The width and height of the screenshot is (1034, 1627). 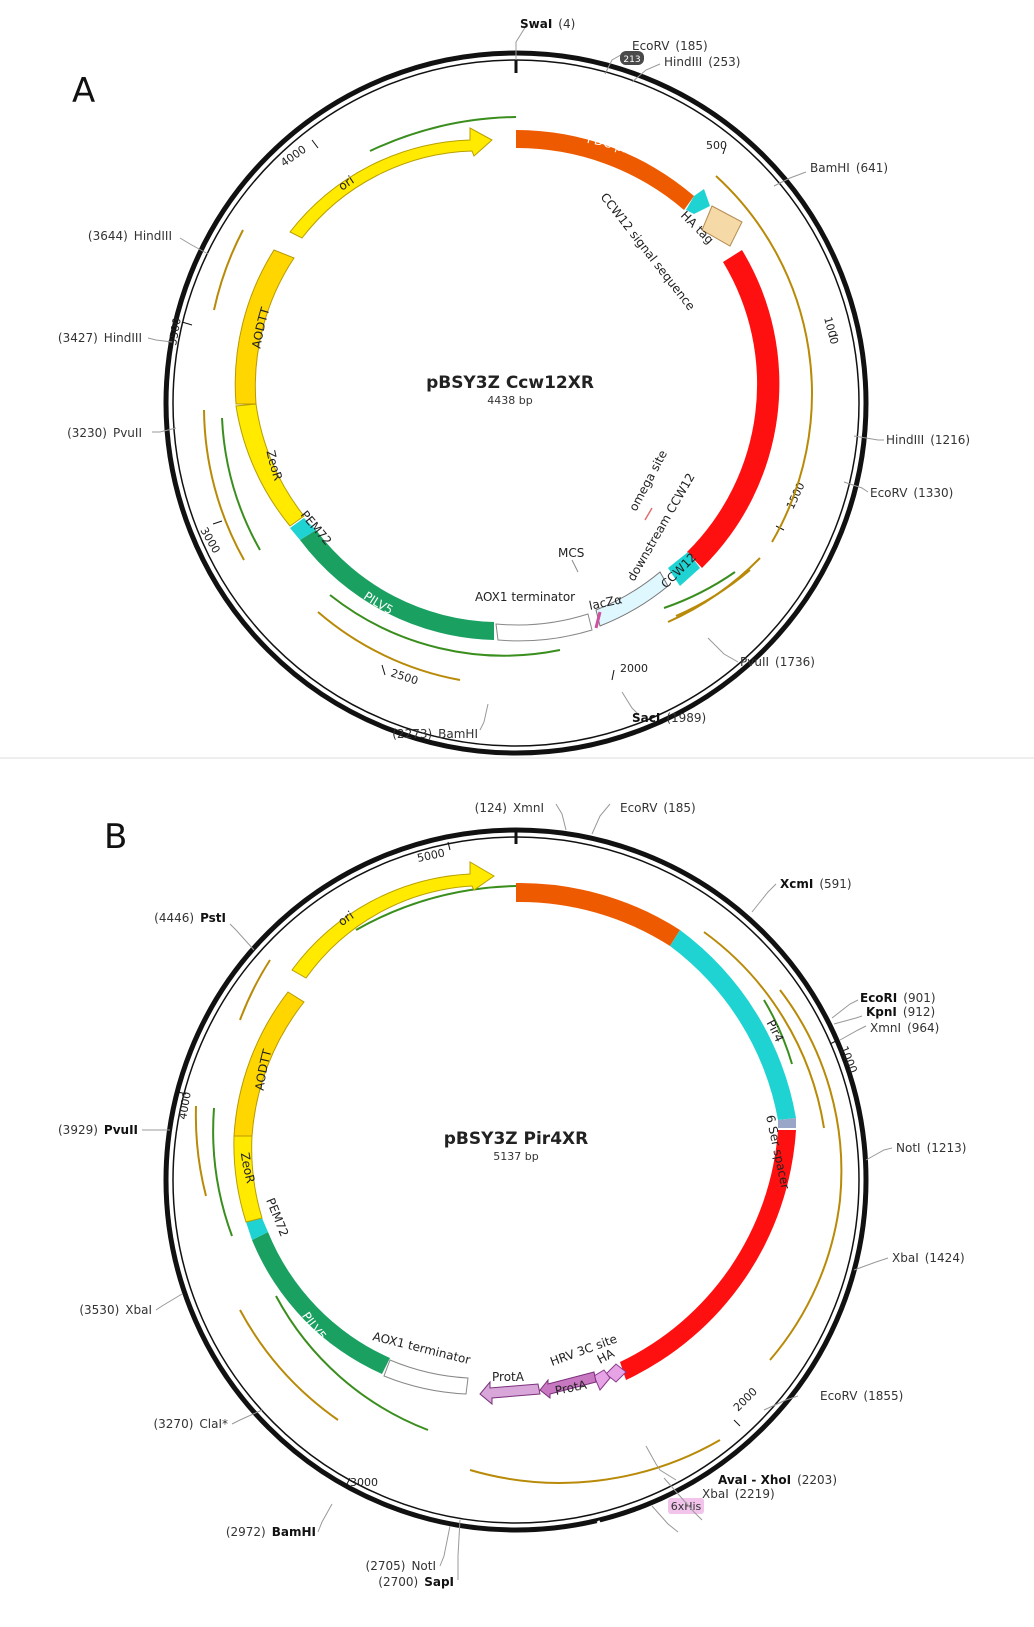 I want to click on zeor-feature, so click(x=270, y=465).